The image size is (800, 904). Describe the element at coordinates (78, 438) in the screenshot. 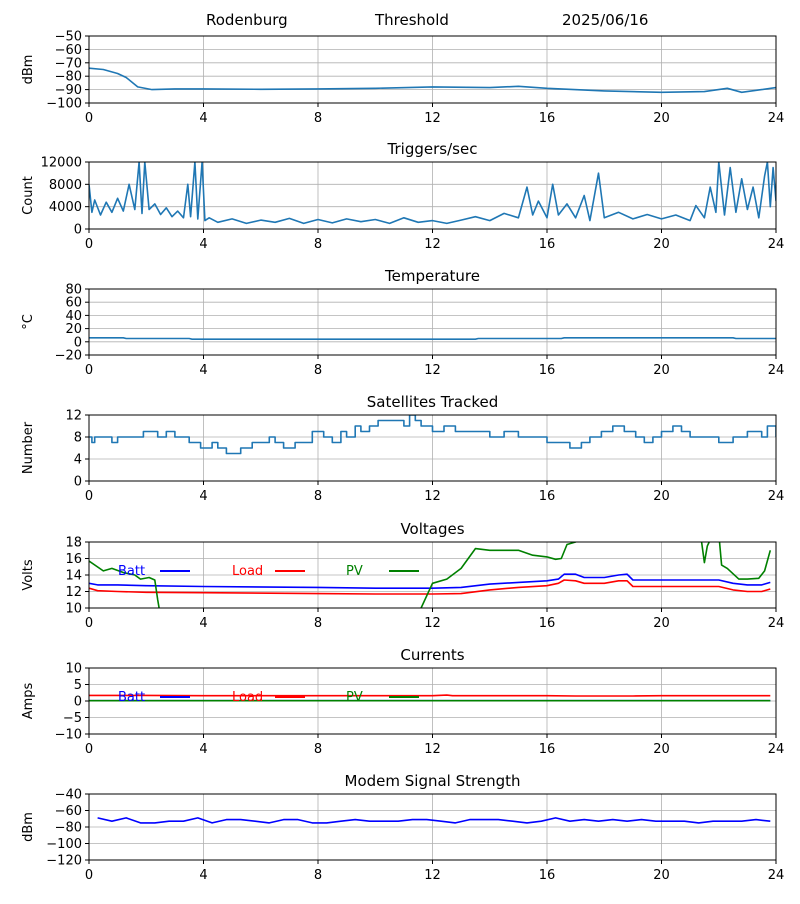

I see `y-tick-label: 8` at that location.